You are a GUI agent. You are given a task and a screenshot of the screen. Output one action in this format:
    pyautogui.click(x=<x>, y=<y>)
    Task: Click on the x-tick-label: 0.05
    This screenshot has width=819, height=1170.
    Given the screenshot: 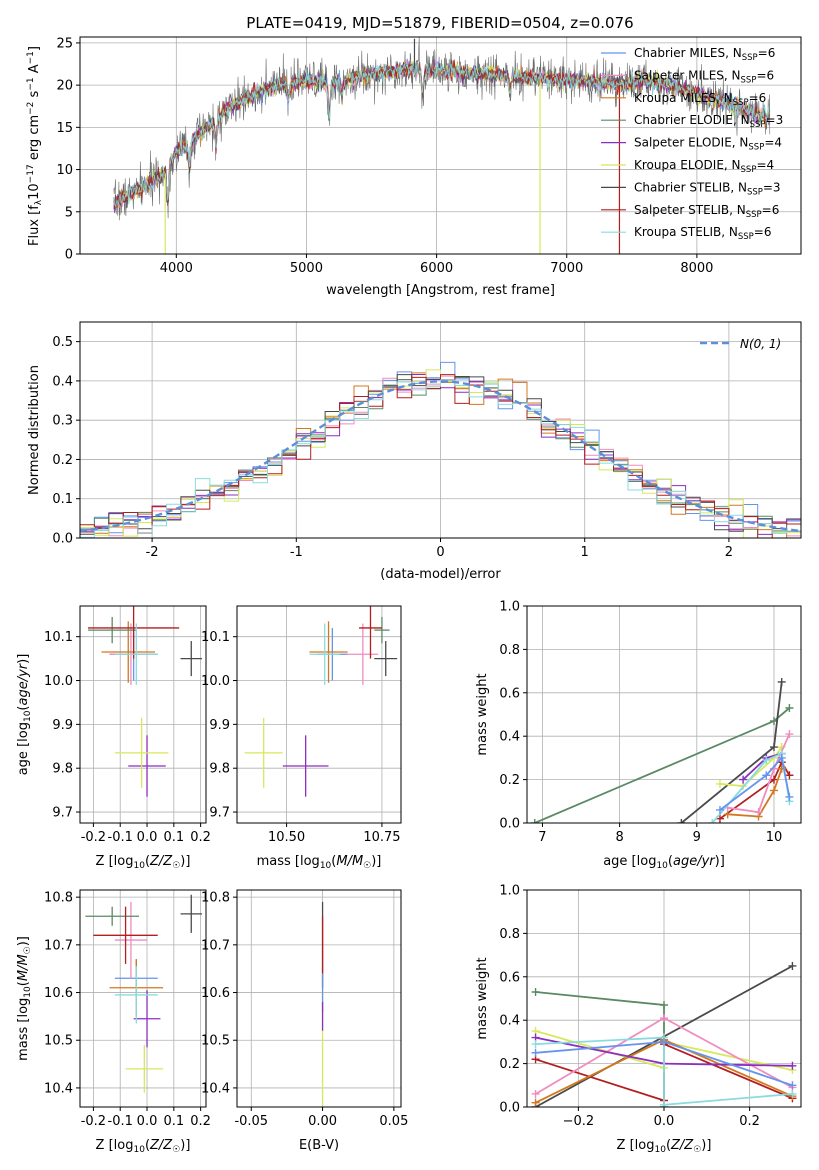 What is the action you would take?
    pyautogui.click(x=393, y=1121)
    